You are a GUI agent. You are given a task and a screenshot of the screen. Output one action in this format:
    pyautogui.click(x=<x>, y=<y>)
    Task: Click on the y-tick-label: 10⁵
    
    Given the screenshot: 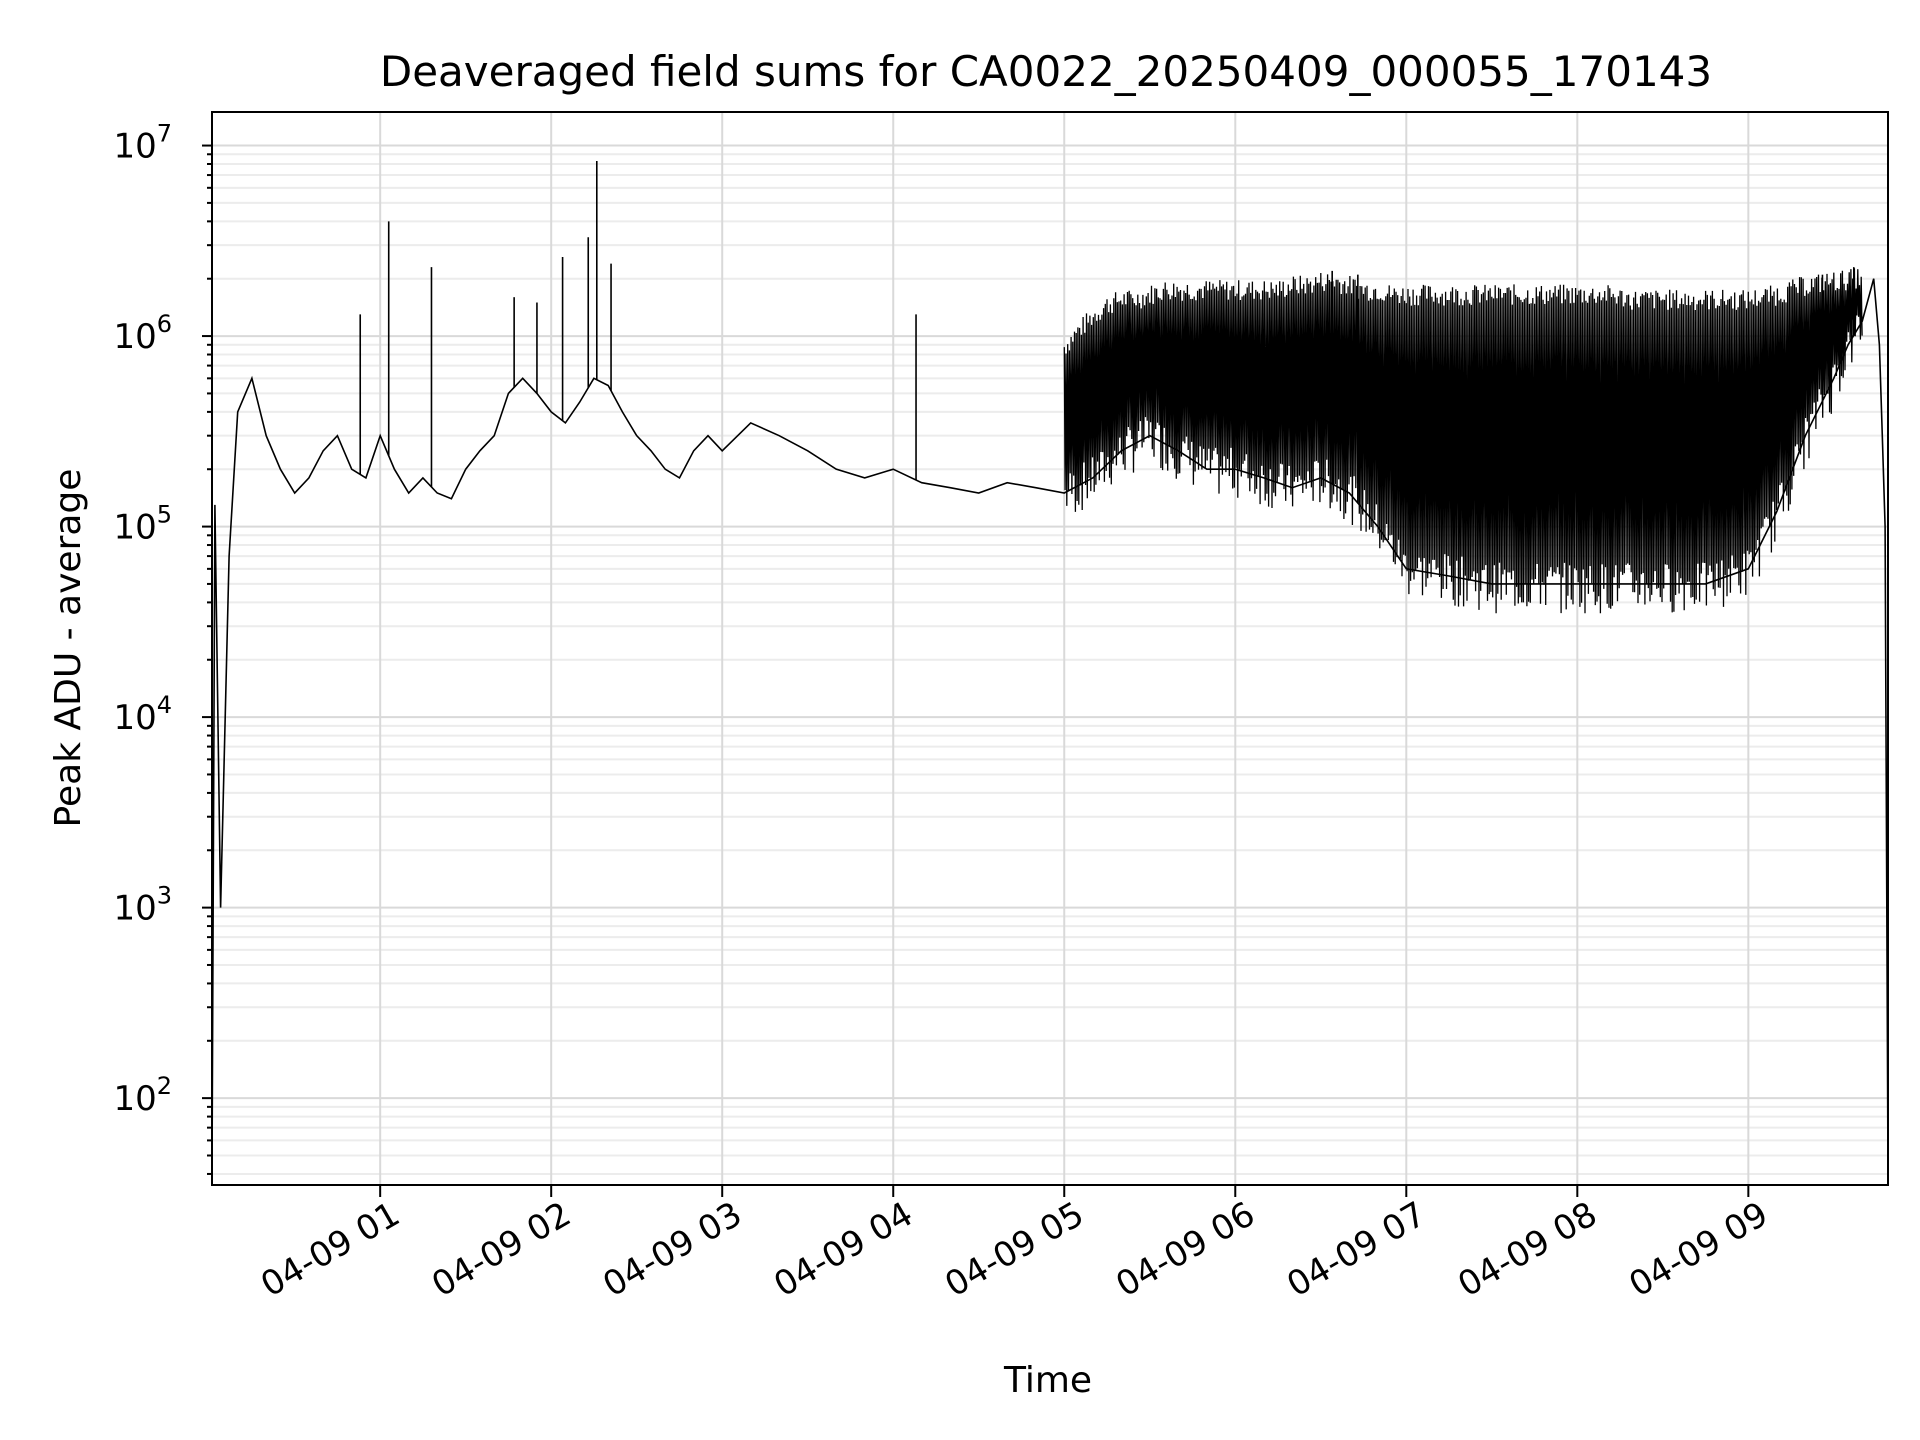 What is the action you would take?
    pyautogui.click(x=142, y=524)
    